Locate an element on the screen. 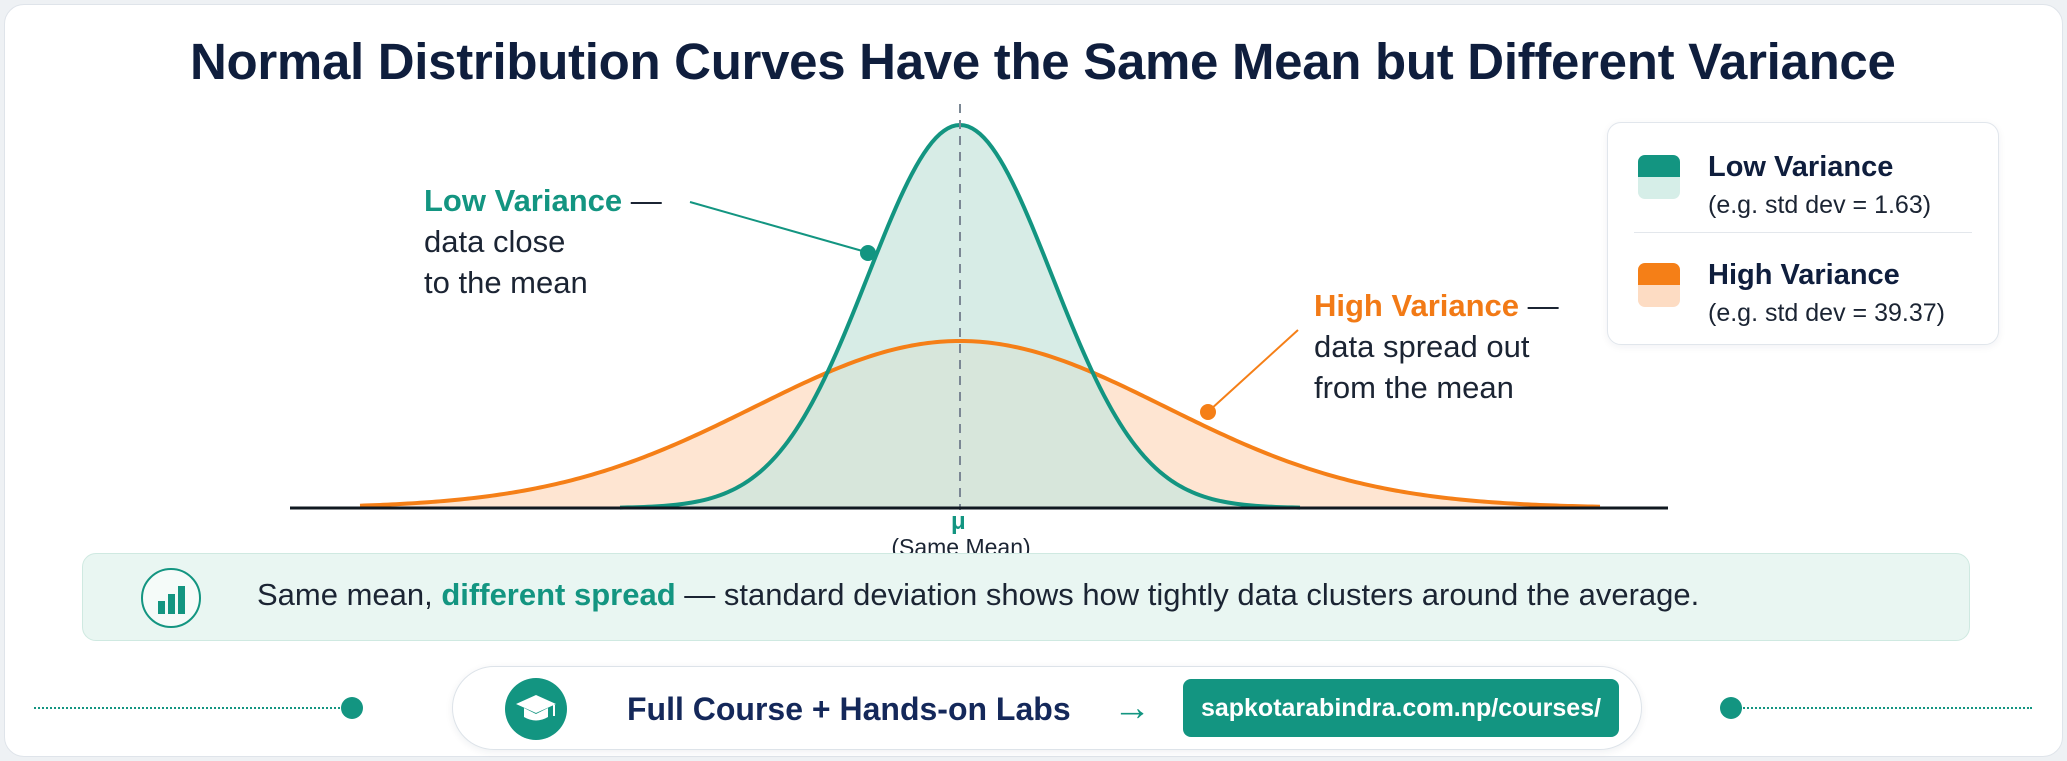 This screenshot has width=2067, height=761. high-variance-dash: — is located at coordinates (1543, 305).